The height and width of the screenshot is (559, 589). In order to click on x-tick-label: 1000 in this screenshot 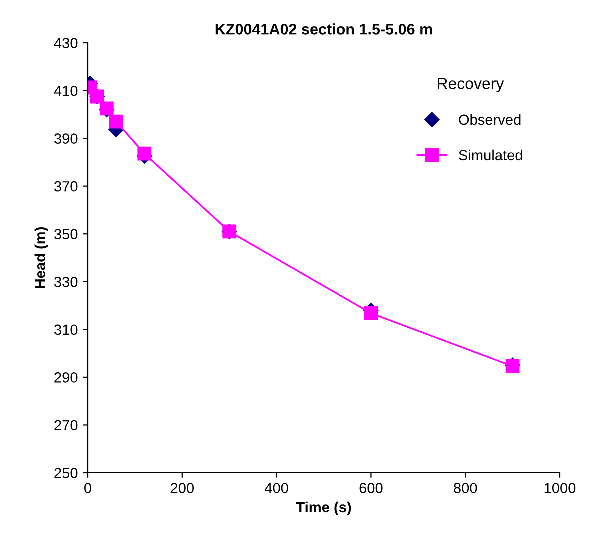, I will do `click(560, 488)`.